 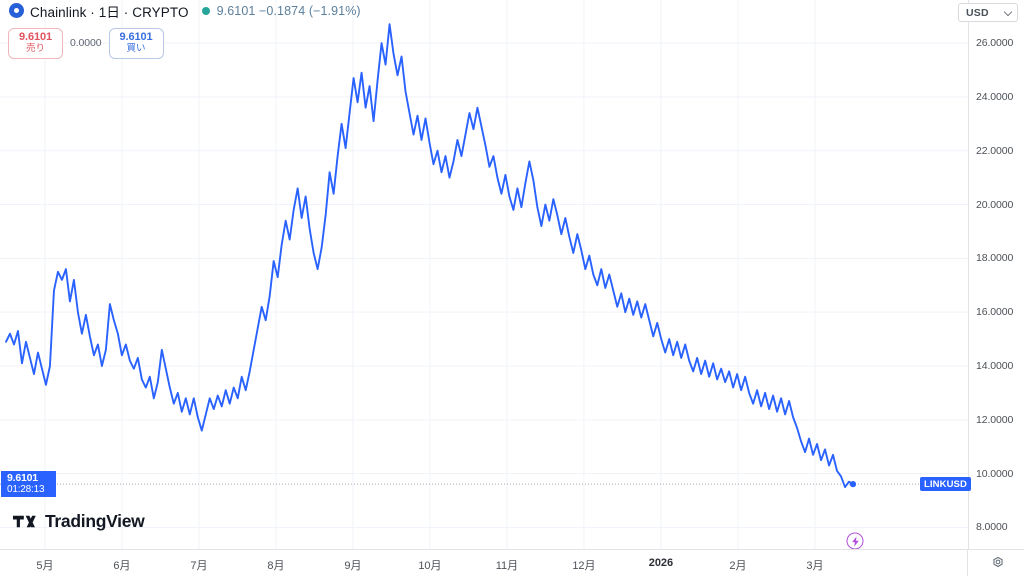 I want to click on quote-summary: 9.6101 −0.1874 (−1.91%), so click(x=288, y=10).